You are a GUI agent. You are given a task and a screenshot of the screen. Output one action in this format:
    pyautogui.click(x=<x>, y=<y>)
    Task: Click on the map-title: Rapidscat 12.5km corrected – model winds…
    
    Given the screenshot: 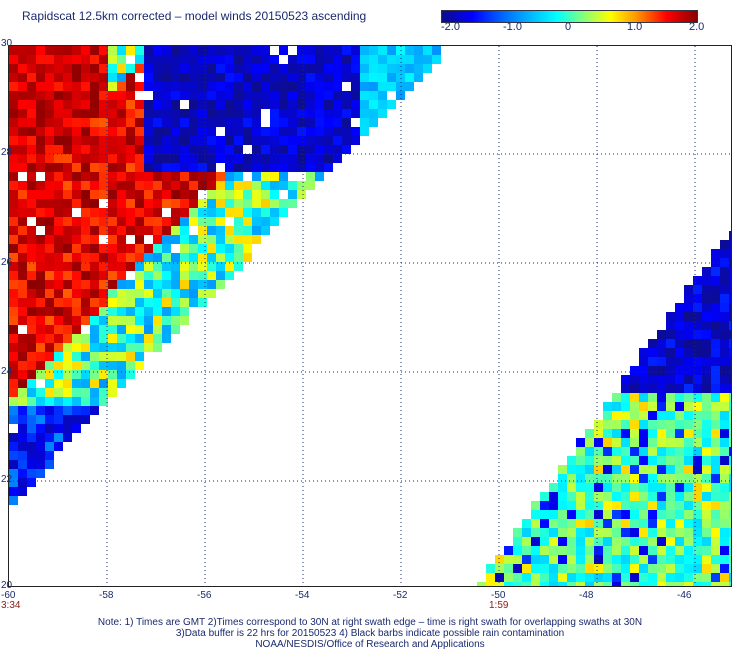 What is the action you would take?
    pyautogui.click(x=194, y=16)
    